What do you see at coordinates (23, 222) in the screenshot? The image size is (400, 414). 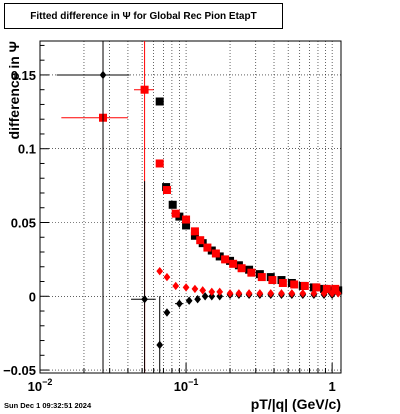 I see `y-tick-label: 0.05` at bounding box center [23, 222].